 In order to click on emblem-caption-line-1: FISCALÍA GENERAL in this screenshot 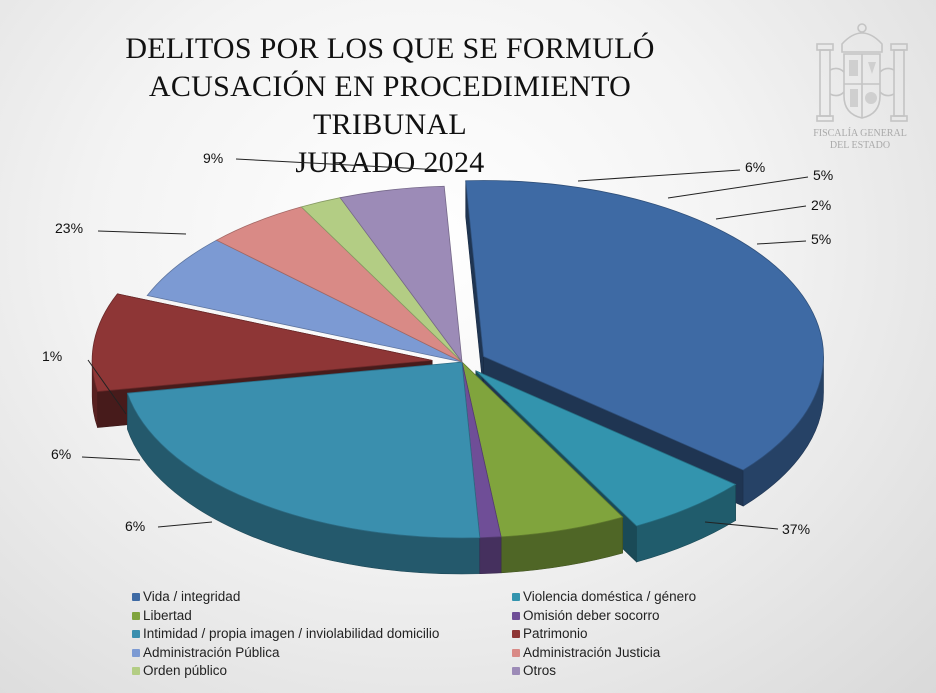, I will do `click(860, 133)`.